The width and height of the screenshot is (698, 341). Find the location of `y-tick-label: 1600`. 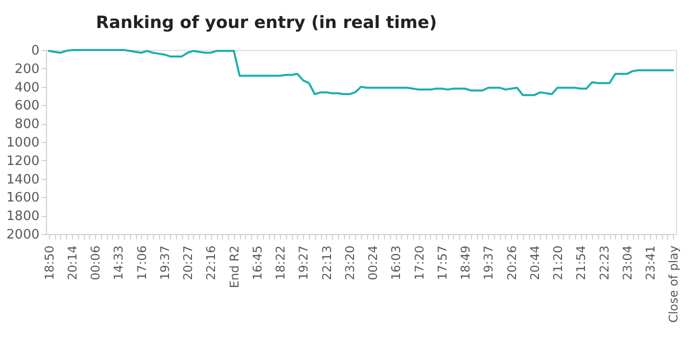

y-tick-label: 1600 is located at coordinates (23, 198).